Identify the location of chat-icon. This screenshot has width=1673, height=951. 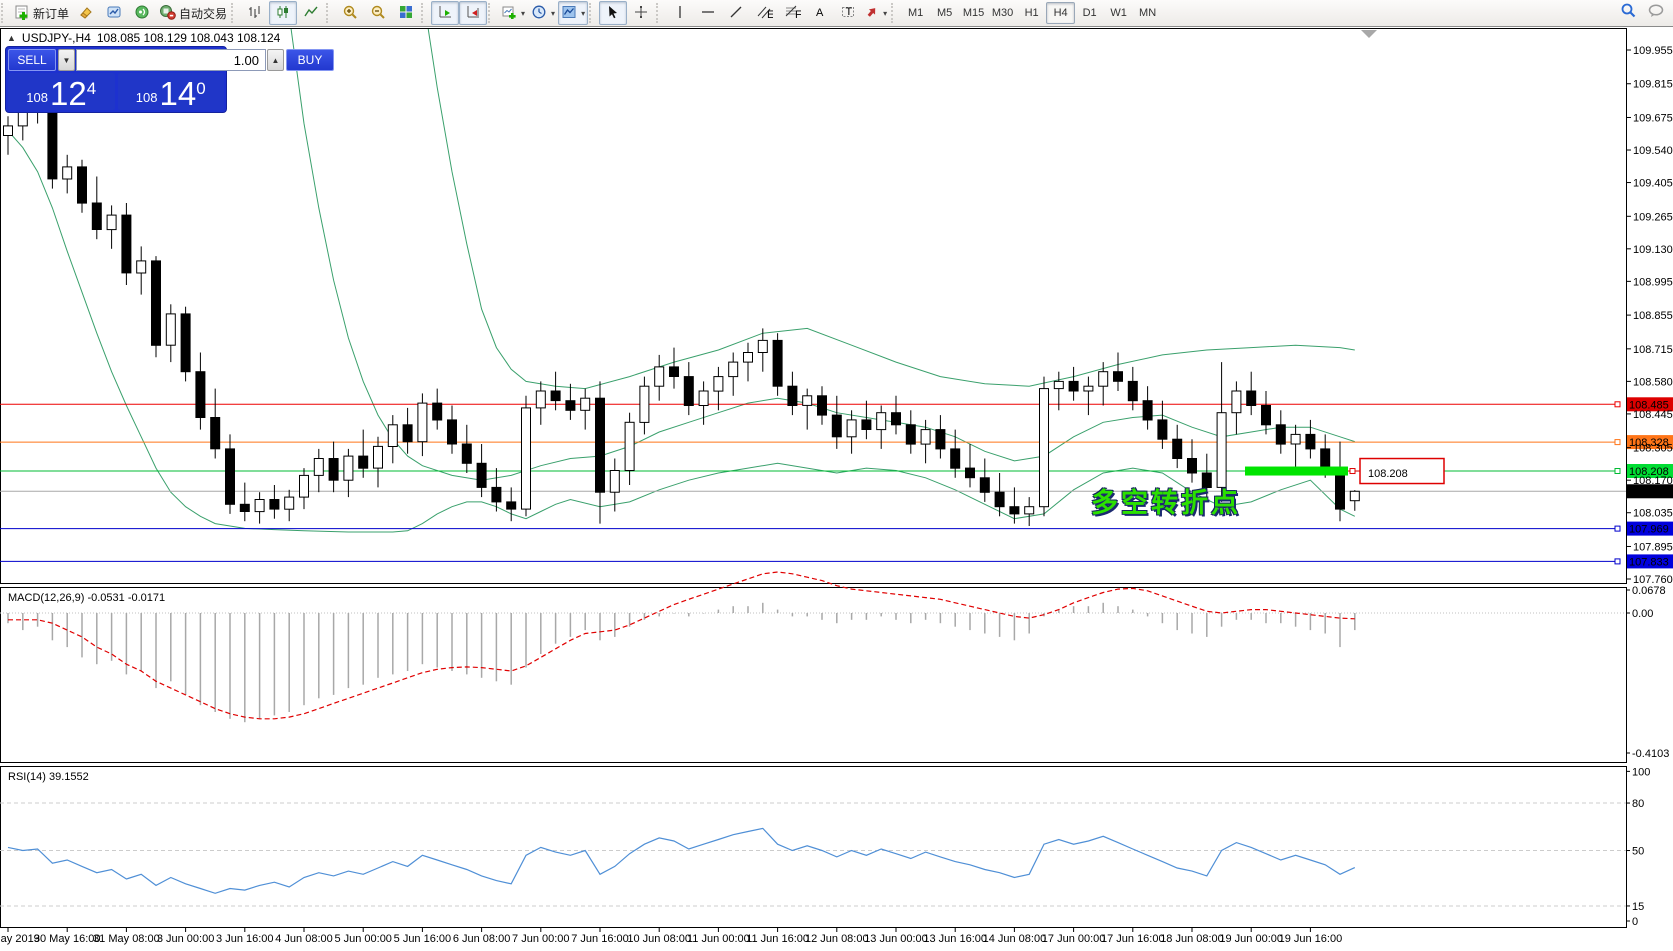
(1656, 13).